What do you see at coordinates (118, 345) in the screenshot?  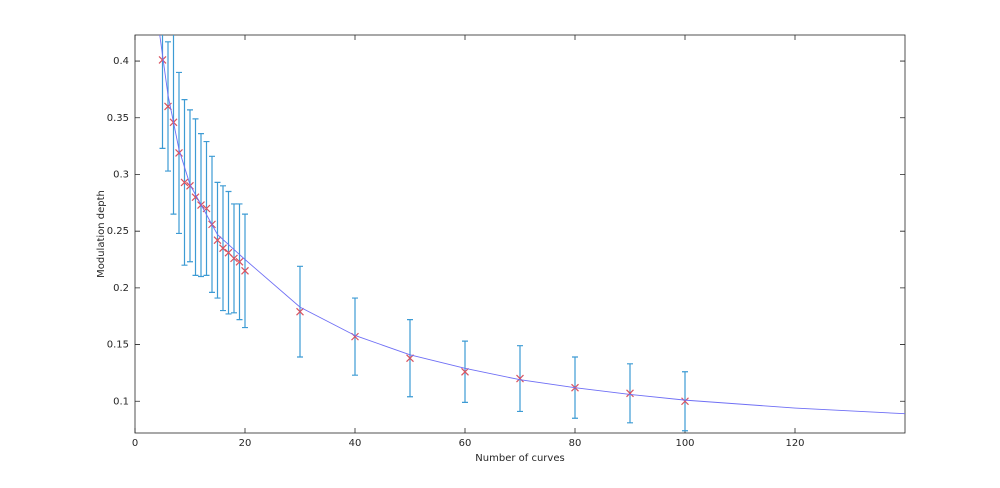 I see `y-tick-label: 0.15` at bounding box center [118, 345].